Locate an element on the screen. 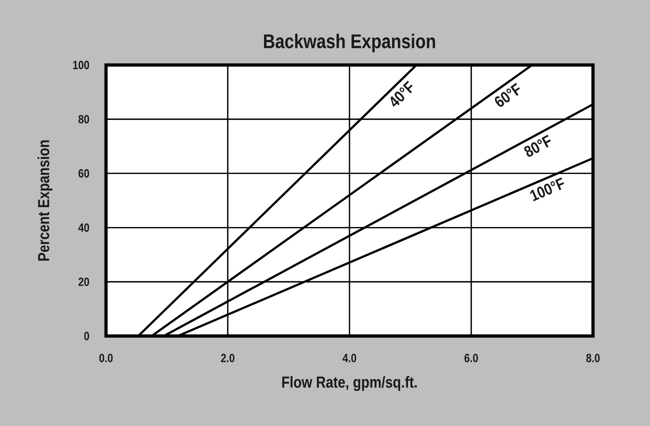 This screenshot has height=426, width=650. text: 80°F is located at coordinates (537, 145).